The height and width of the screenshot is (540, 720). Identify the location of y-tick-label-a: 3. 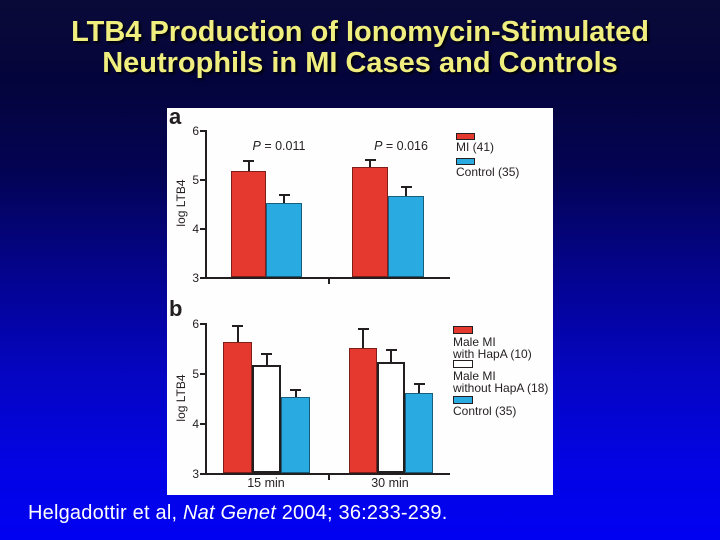
(195, 278).